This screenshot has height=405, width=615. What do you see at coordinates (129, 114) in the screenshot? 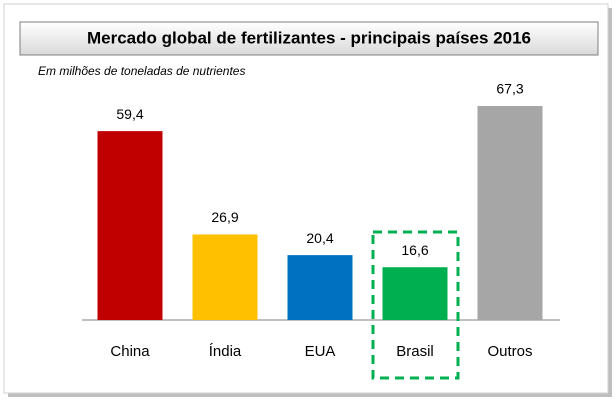
I see `value-label: 59,4` at bounding box center [129, 114].